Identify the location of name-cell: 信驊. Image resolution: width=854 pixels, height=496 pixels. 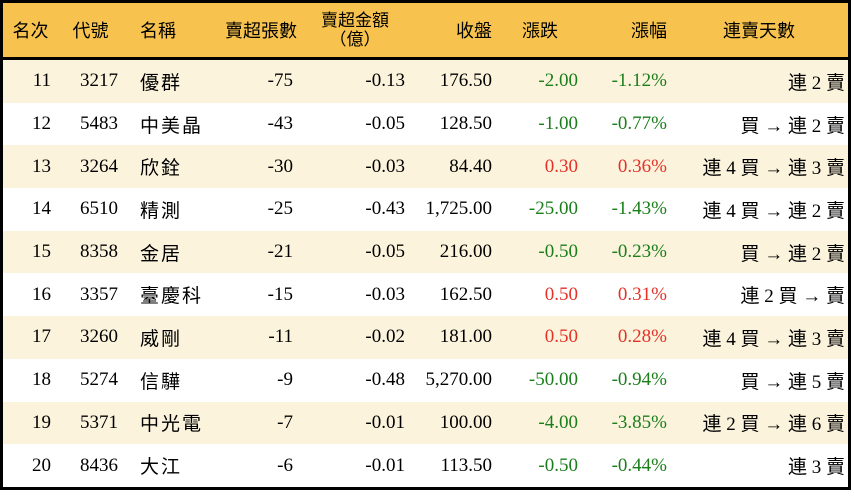
(161, 382).